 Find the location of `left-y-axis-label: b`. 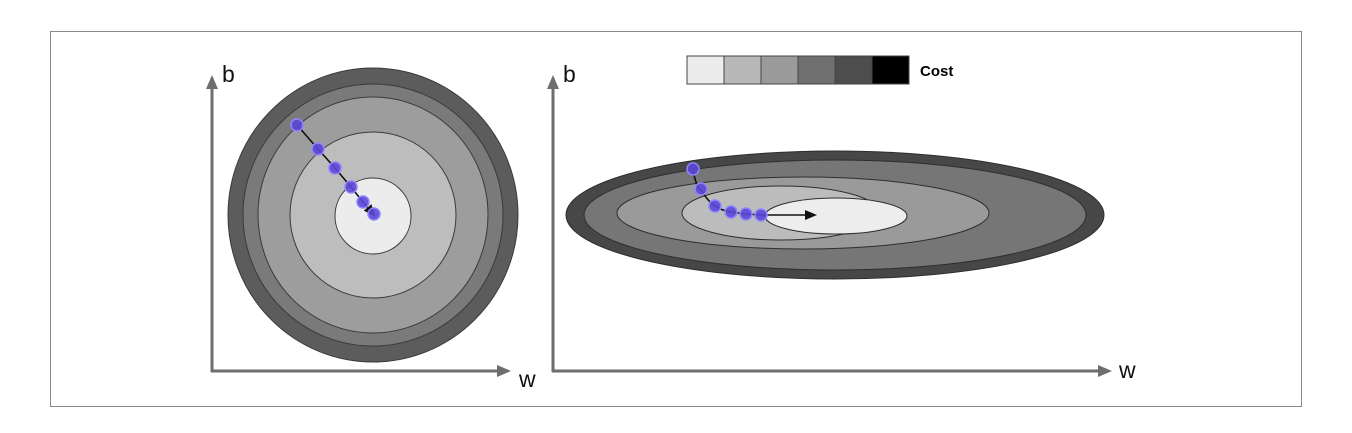

left-y-axis-label: b is located at coordinates (228, 74).